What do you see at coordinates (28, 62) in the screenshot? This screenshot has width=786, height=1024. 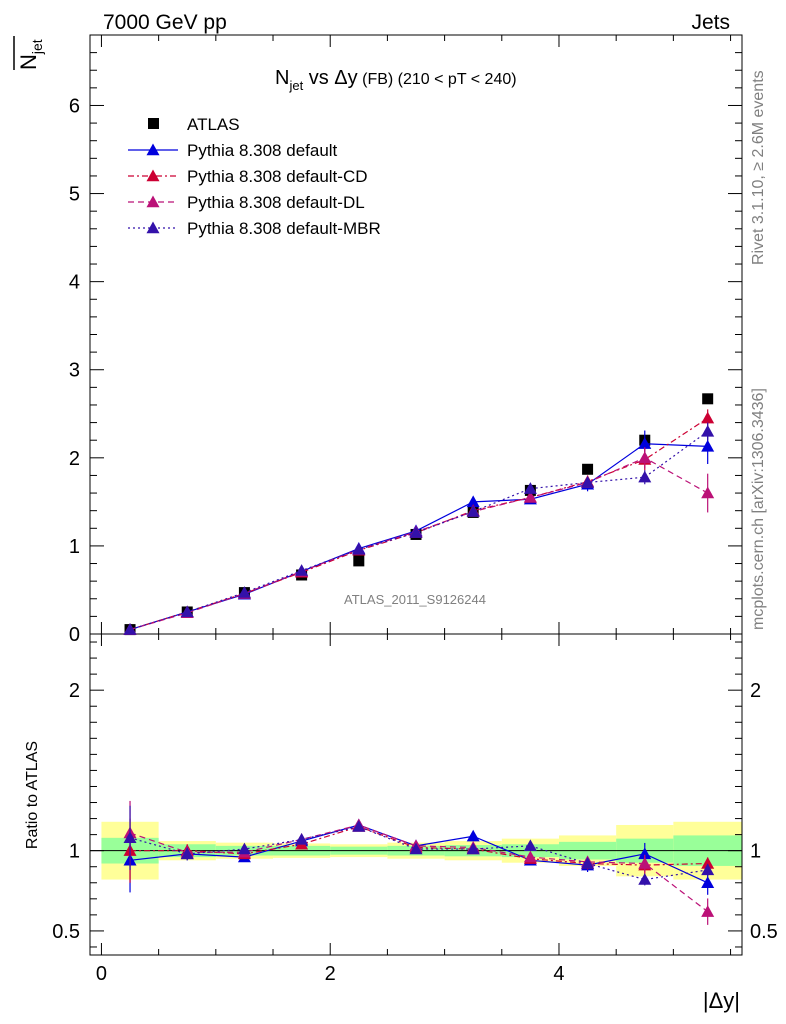 I see `main-ylabel-main: N` at bounding box center [28, 62].